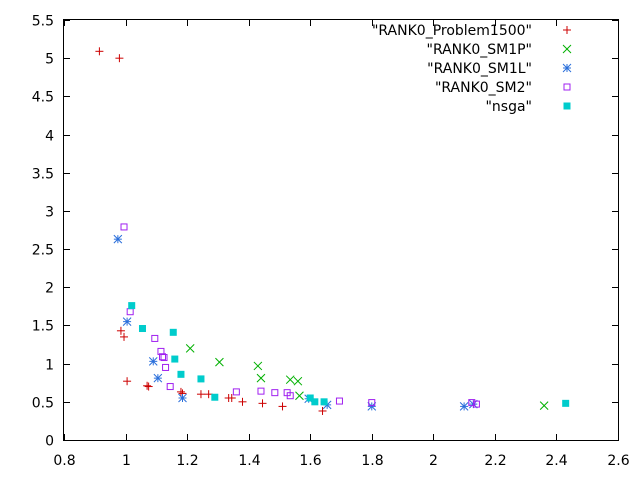 Image resolution: width=640 pixels, height=480 pixels. I want to click on x-tick-label: 1.8, so click(372, 461).